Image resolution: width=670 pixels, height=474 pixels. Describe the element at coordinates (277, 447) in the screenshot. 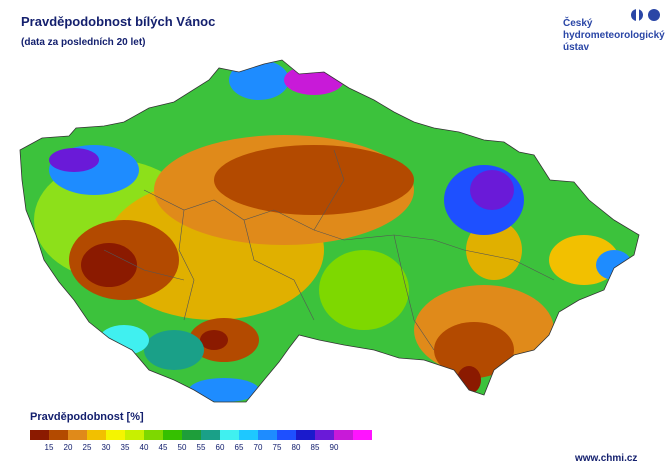

I see `legend-tick-label: 75` at that location.